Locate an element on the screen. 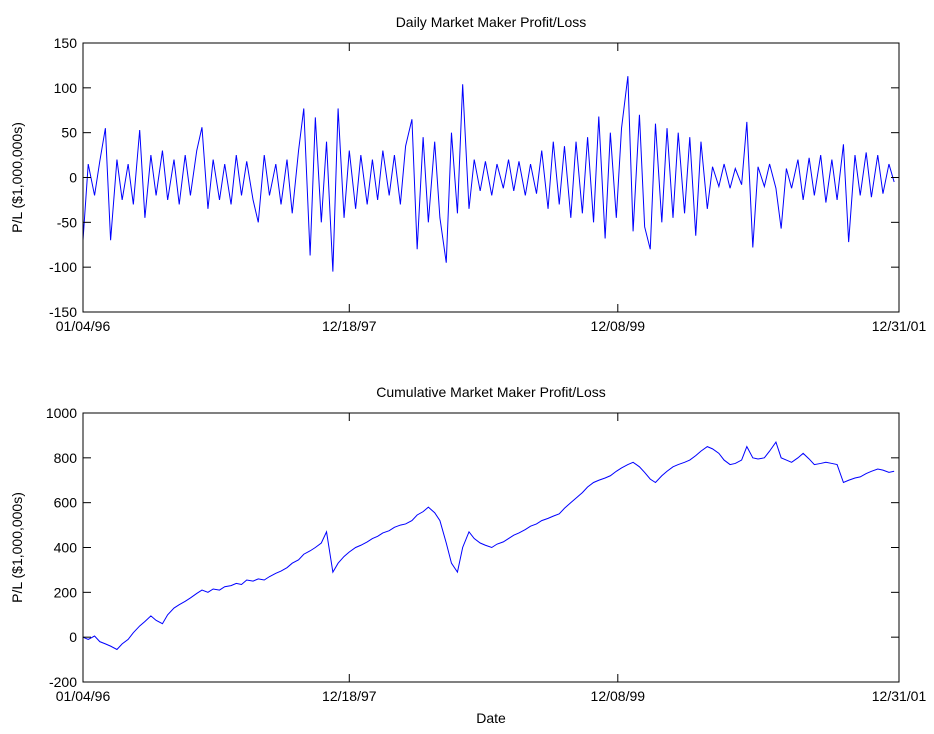 Image resolution: width=934 pixels, height=734 pixels. y-tick-label: 600 is located at coordinates (66, 503).